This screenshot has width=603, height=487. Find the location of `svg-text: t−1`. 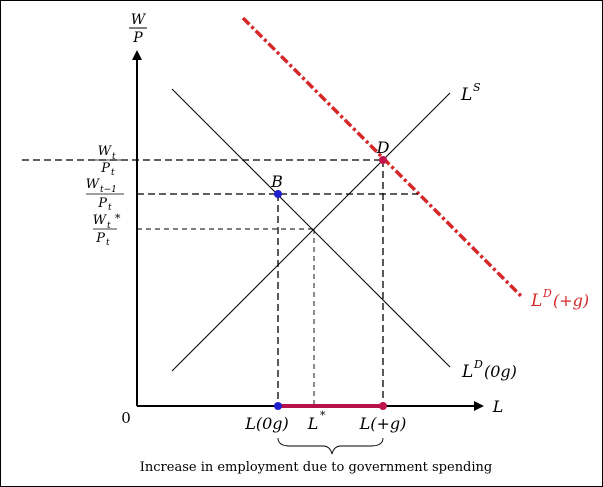

svg-text: t−1 is located at coordinates (108, 190).